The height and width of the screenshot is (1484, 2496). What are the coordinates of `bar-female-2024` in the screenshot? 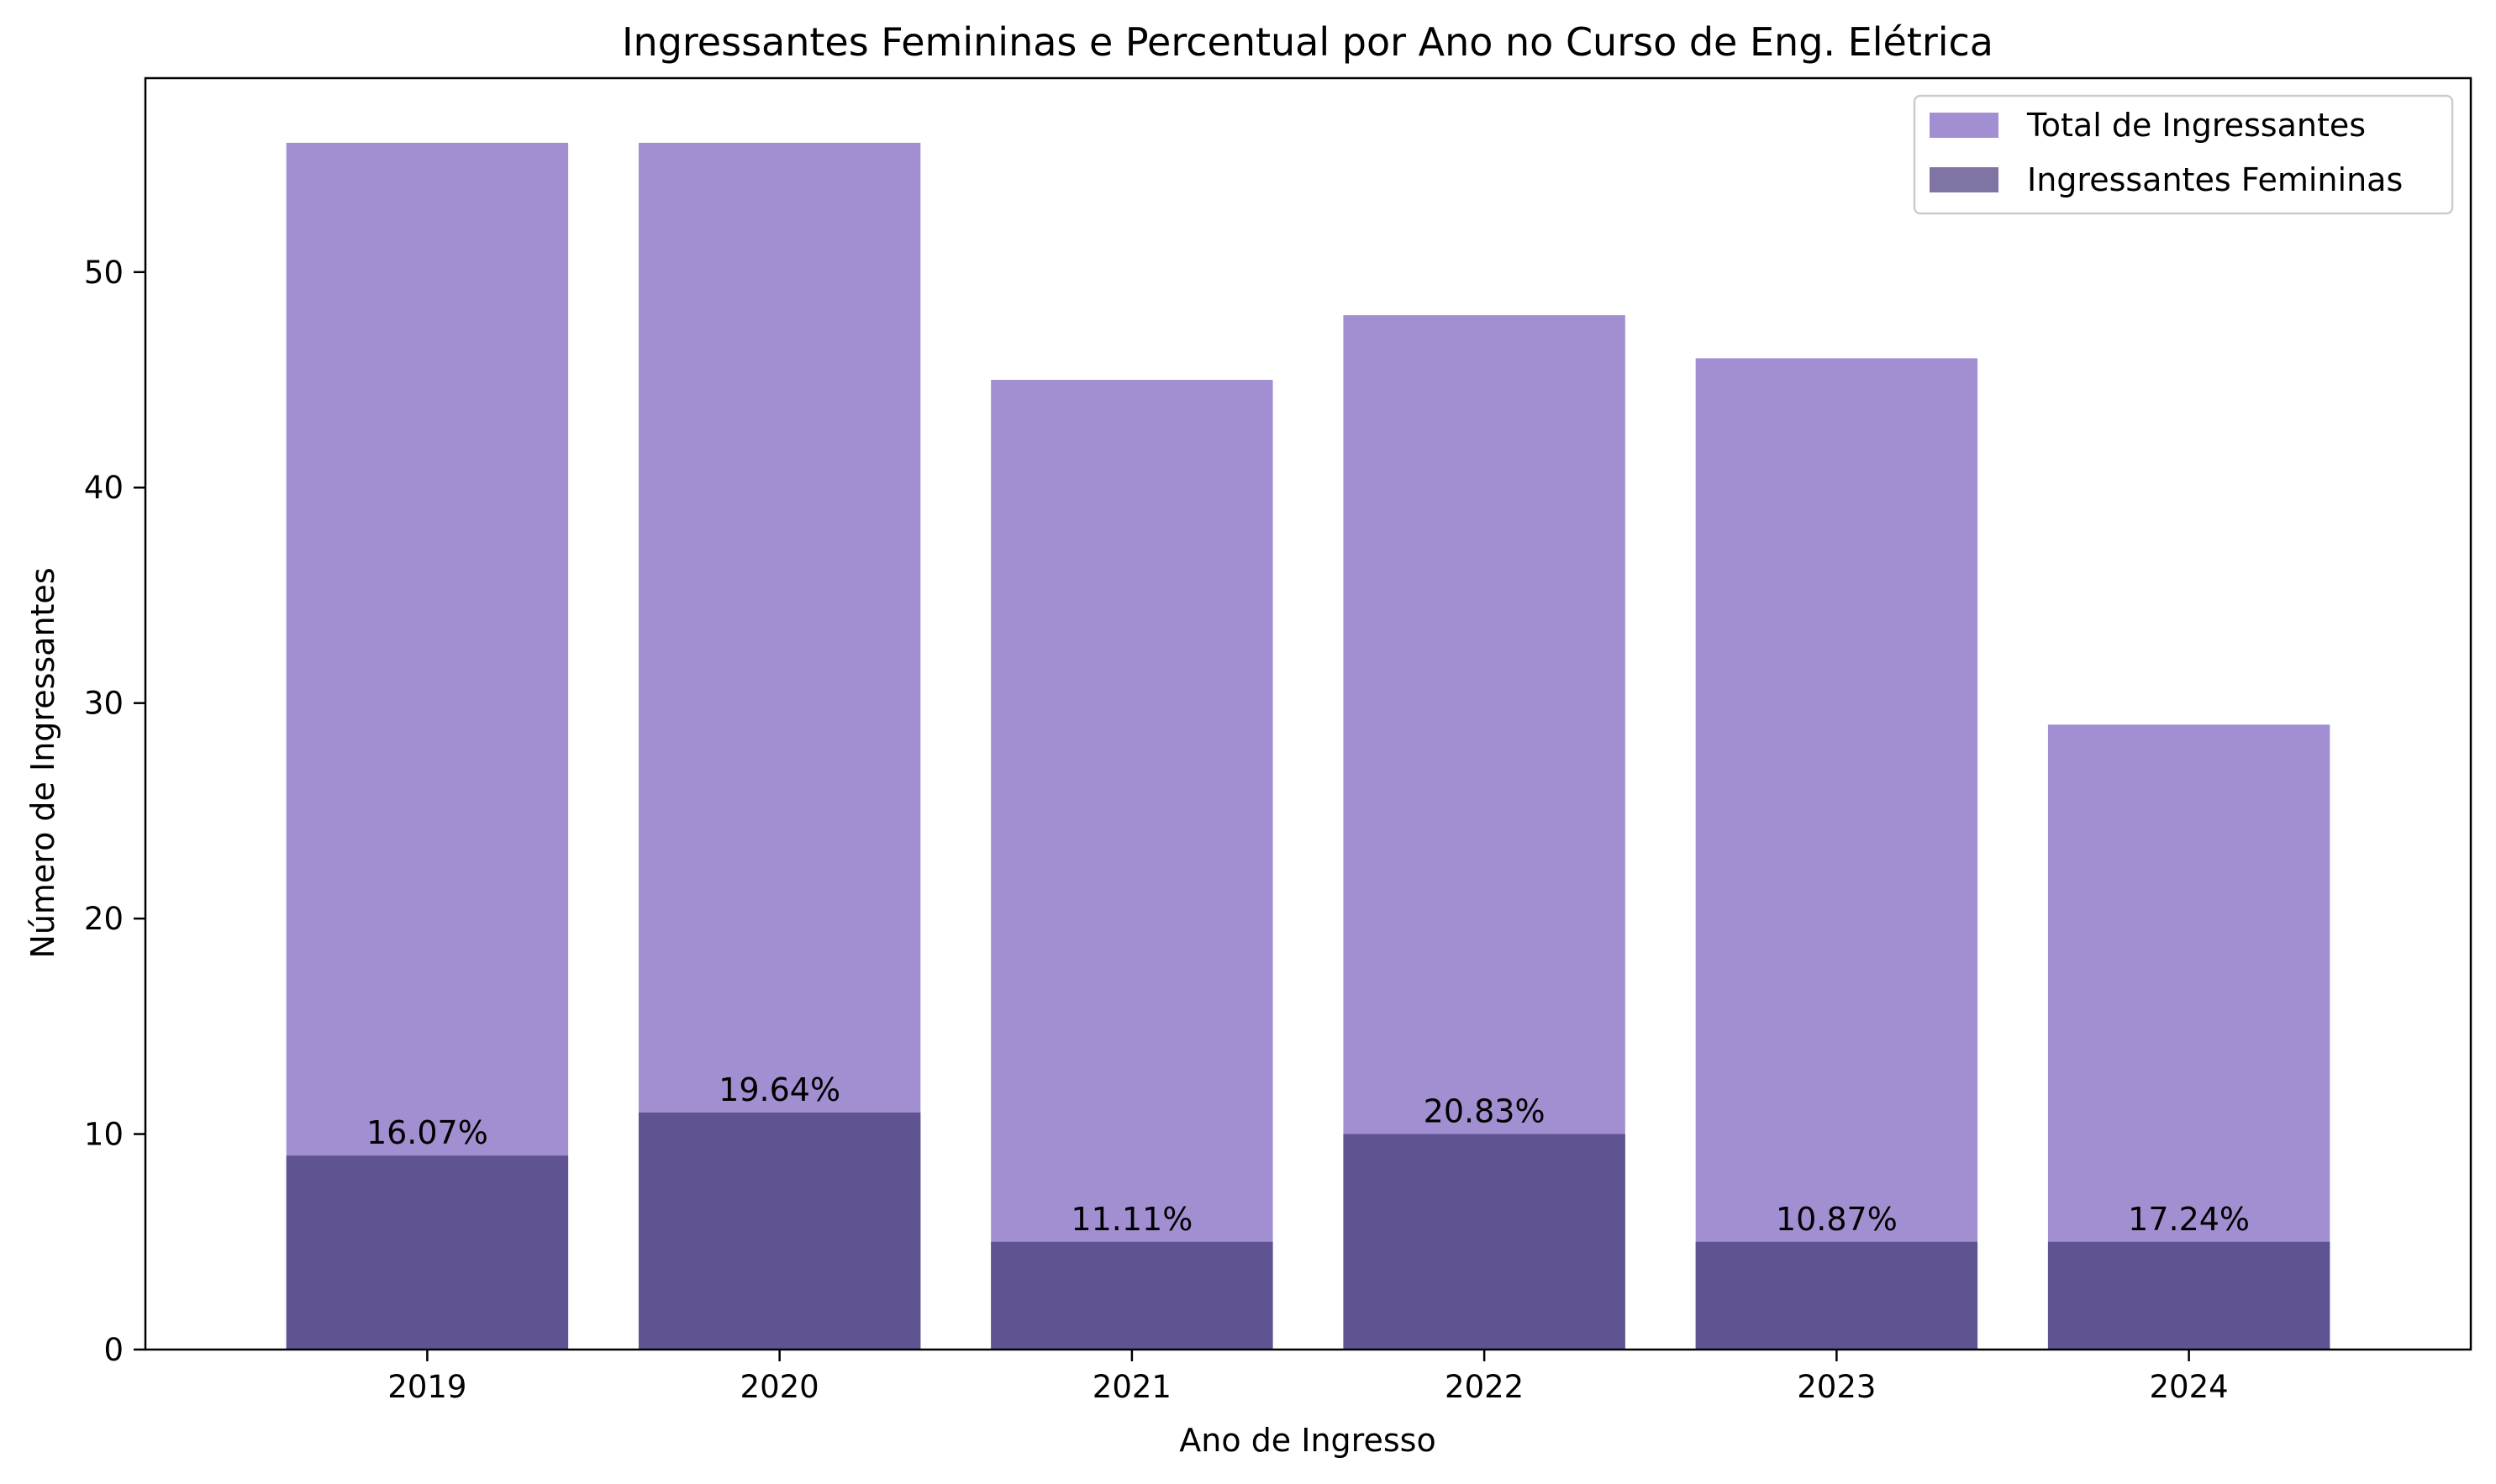 It's located at (2188, 1296).